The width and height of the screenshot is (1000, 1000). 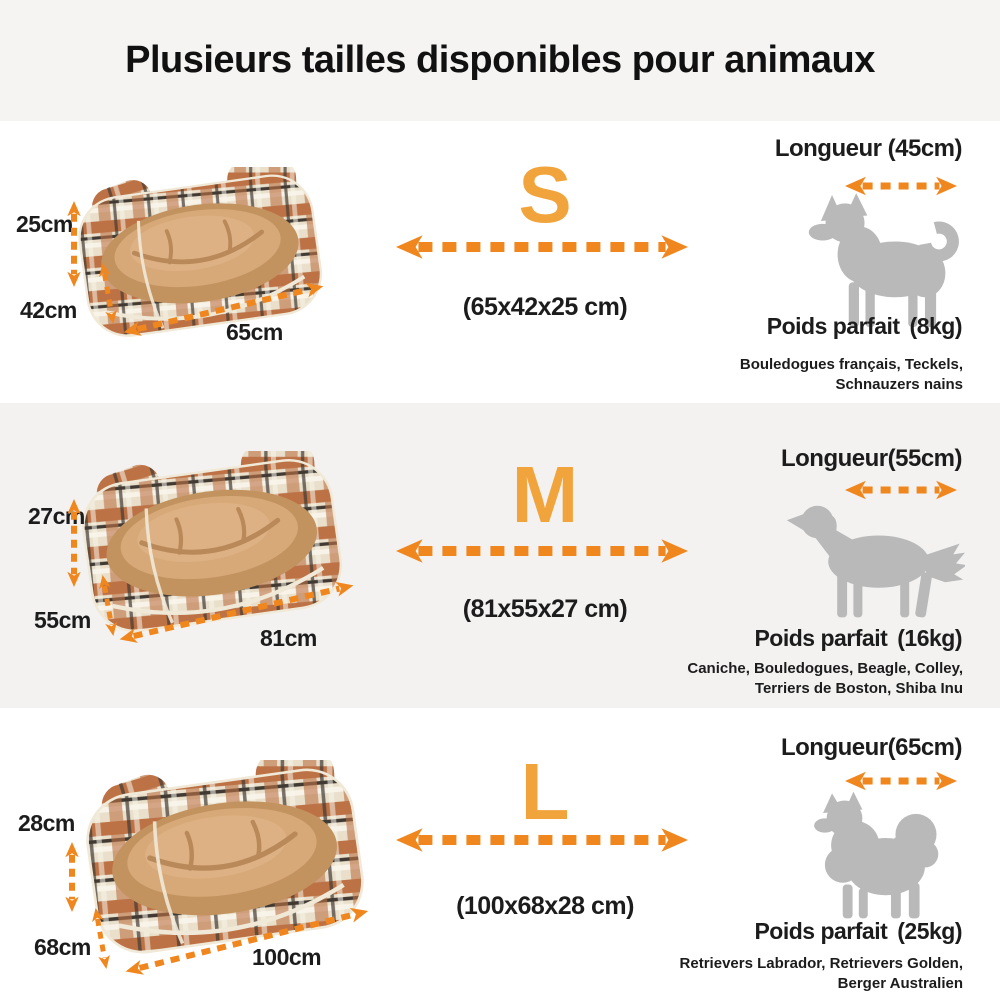 What do you see at coordinates (868, 148) in the screenshot?
I see `dog-length-label: Longueur (45cm)` at bounding box center [868, 148].